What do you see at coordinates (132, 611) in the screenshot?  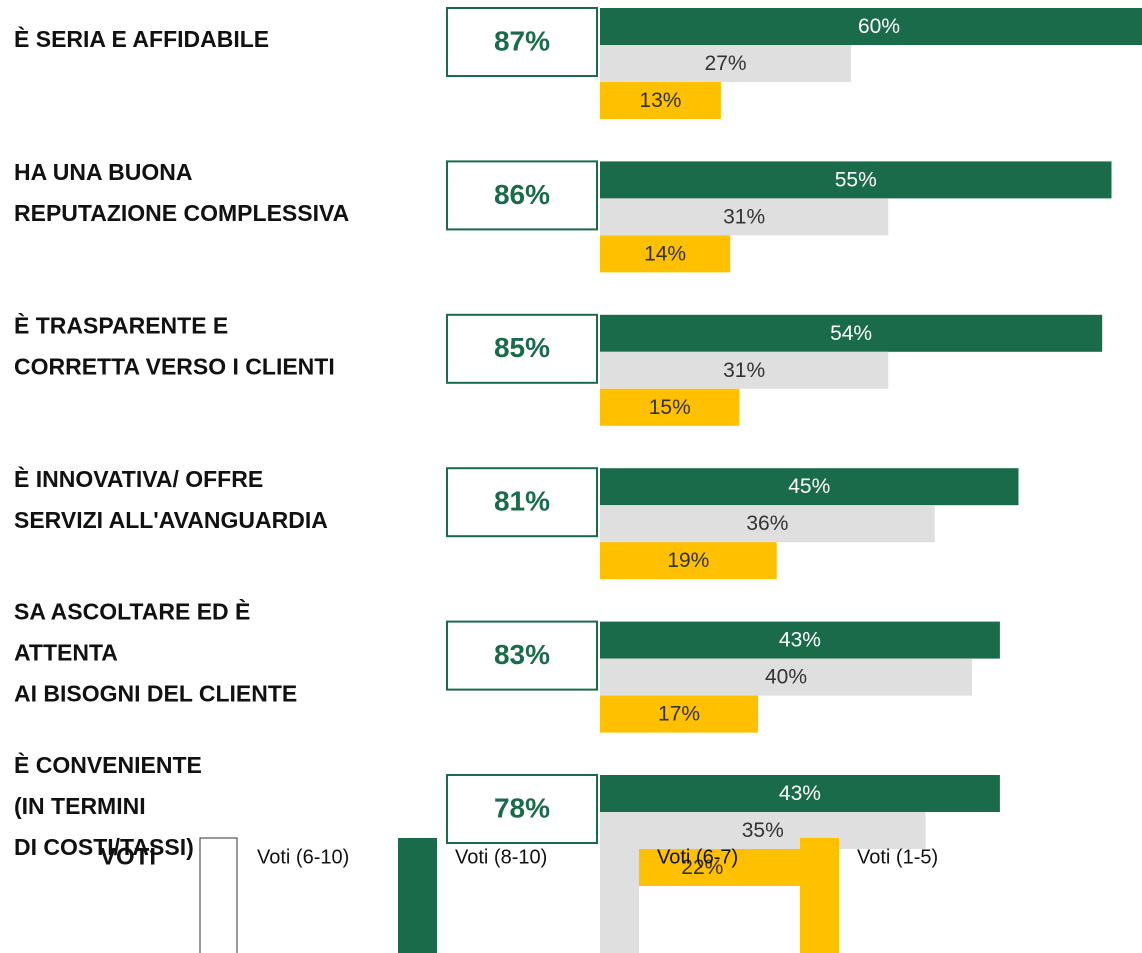 I see `category-label: SA ASCOLTARE ED È` at bounding box center [132, 611].